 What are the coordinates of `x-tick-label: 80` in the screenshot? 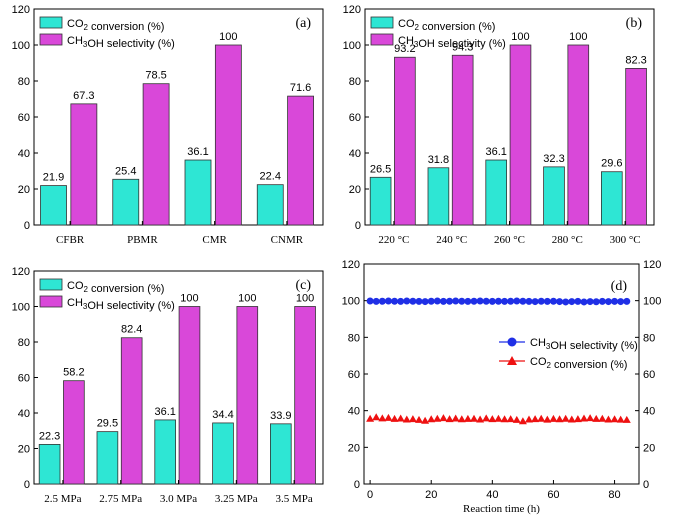 It's located at (614, 495).